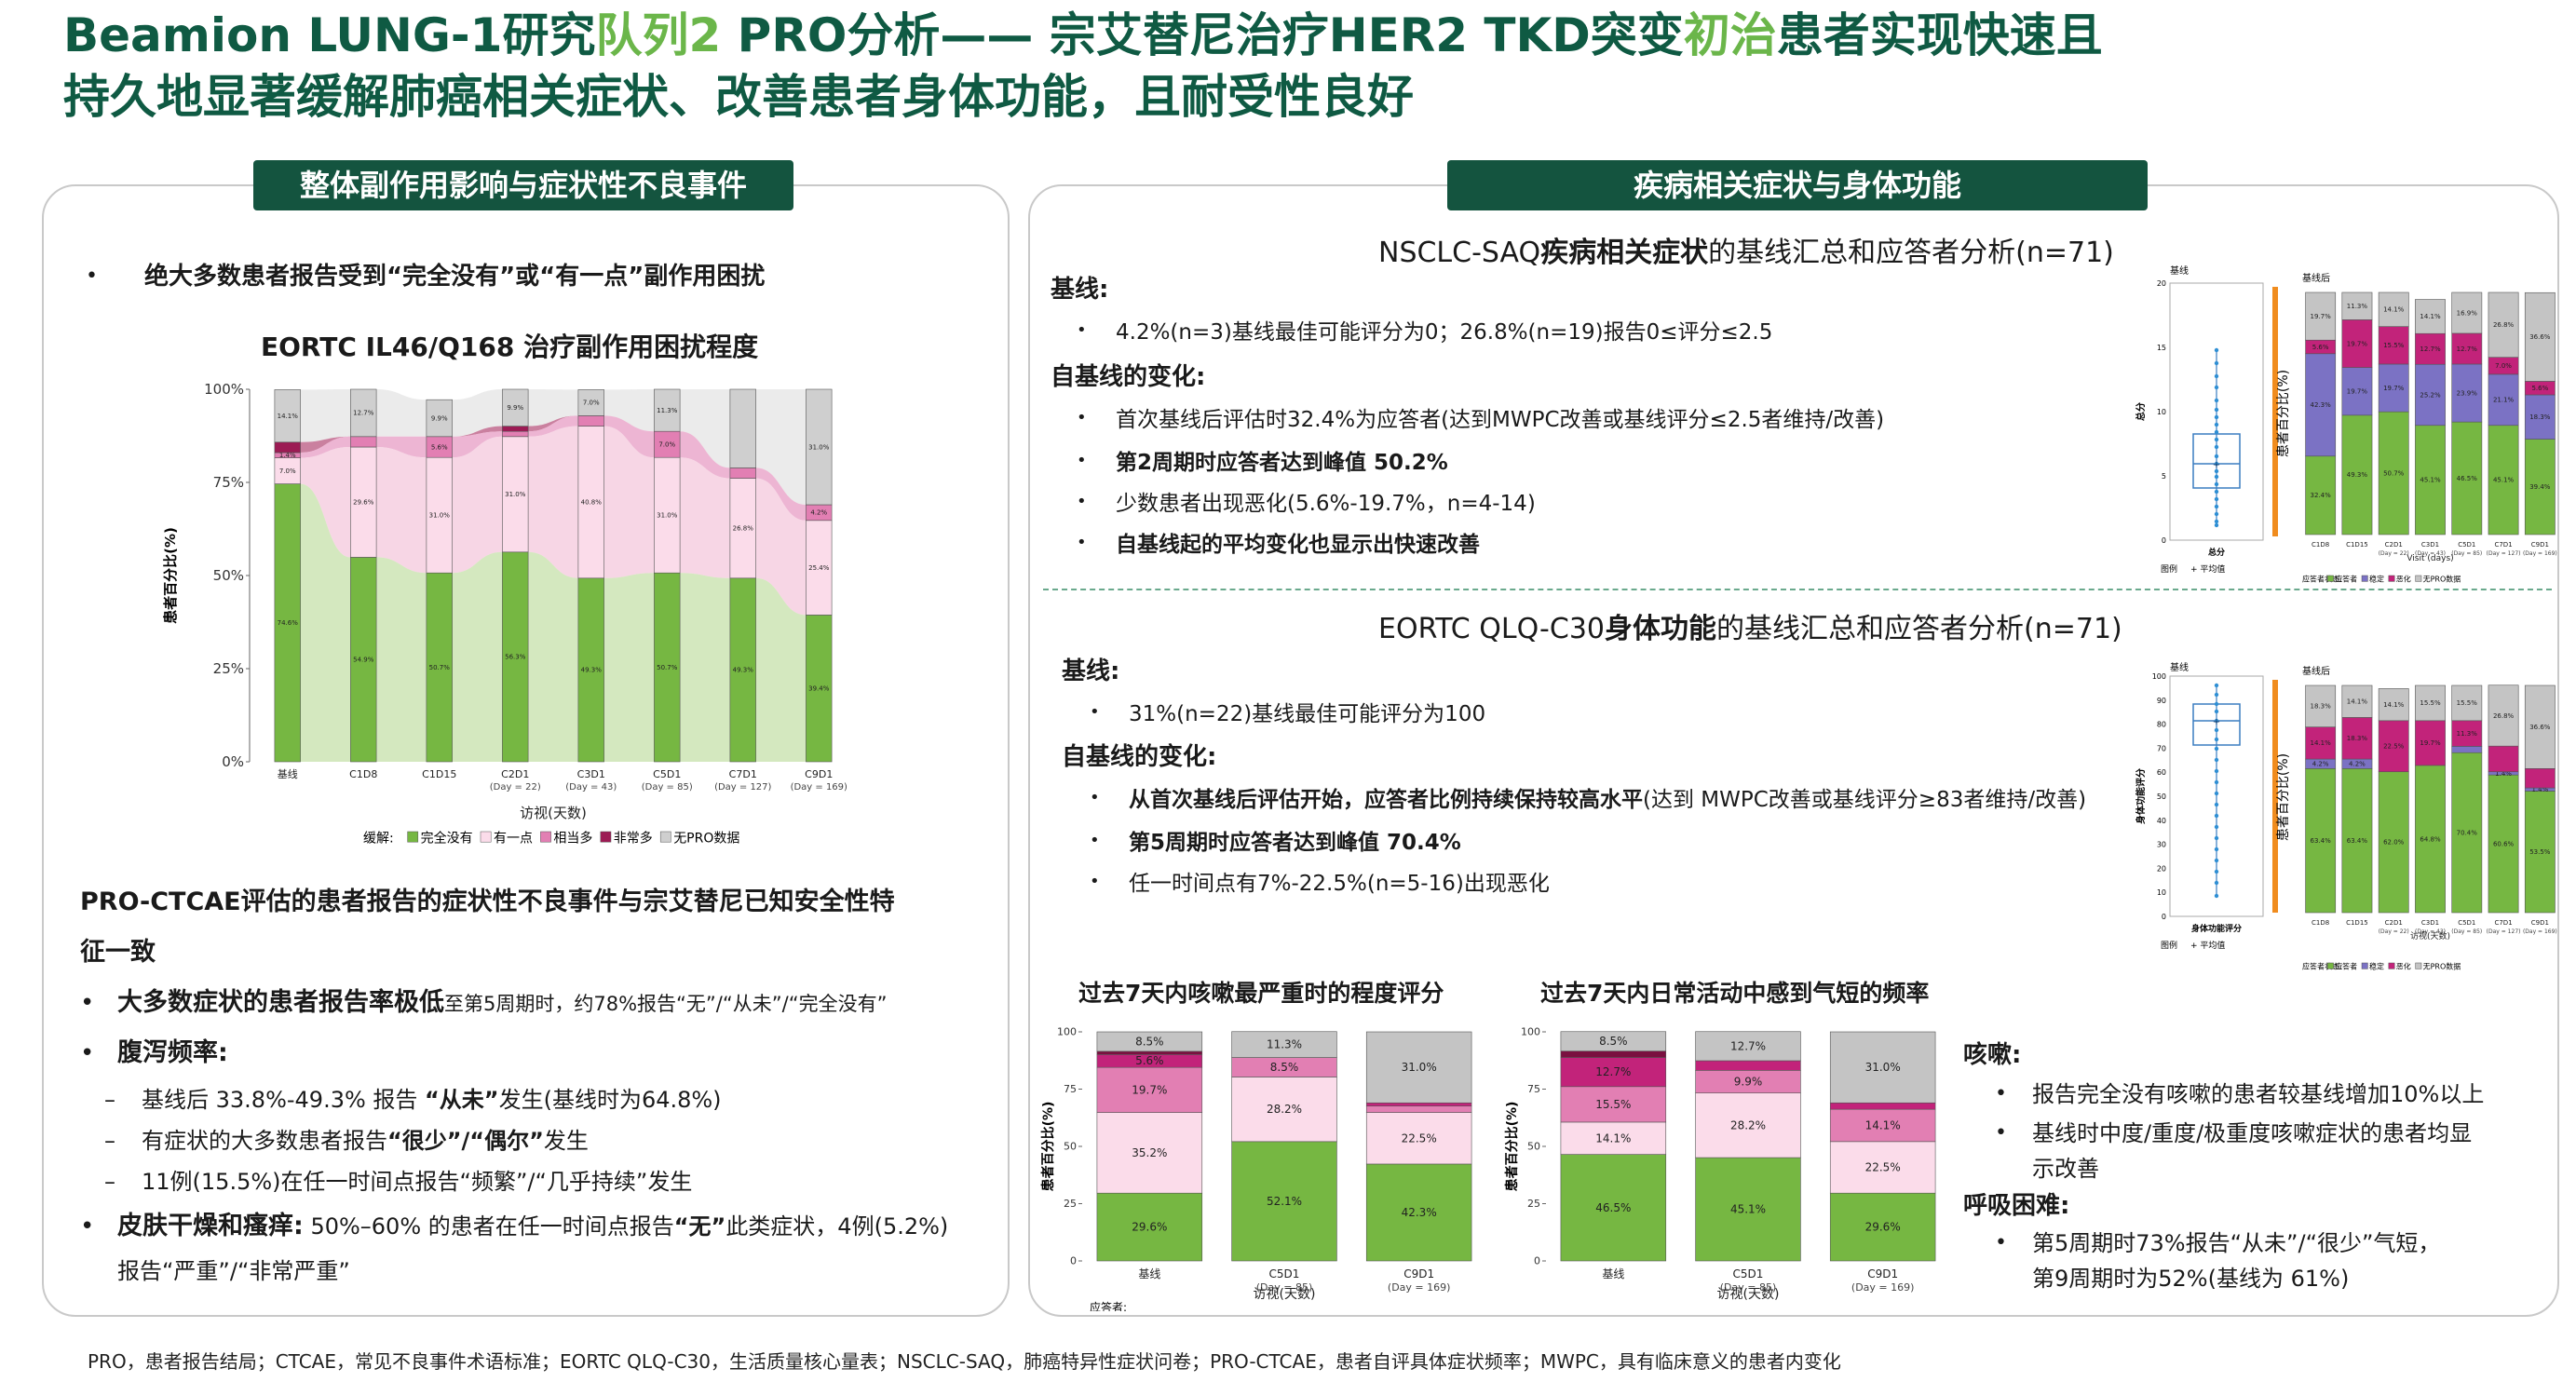 This screenshot has height=1382, width=2576. What do you see at coordinates (455, 277) in the screenshot?
I see `left-bullet-1: 绝大多数患者报告受到“完全没有”或“有一点”副作用困扰` at bounding box center [455, 277].